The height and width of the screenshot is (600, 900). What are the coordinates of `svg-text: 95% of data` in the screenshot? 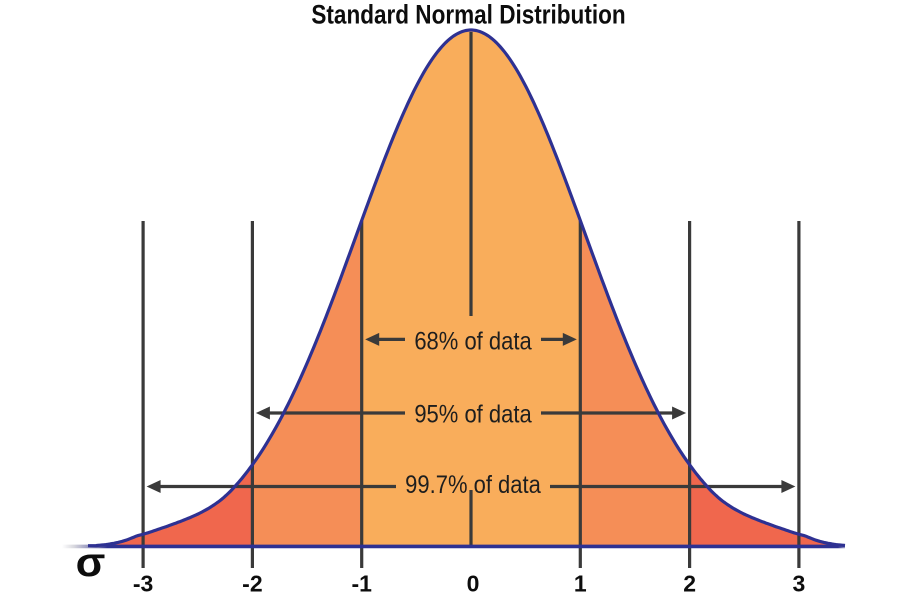 It's located at (473, 414).